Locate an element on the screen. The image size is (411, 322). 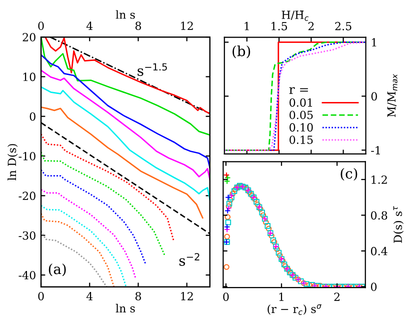
legend-label: 0.05 is located at coordinates (301, 115).